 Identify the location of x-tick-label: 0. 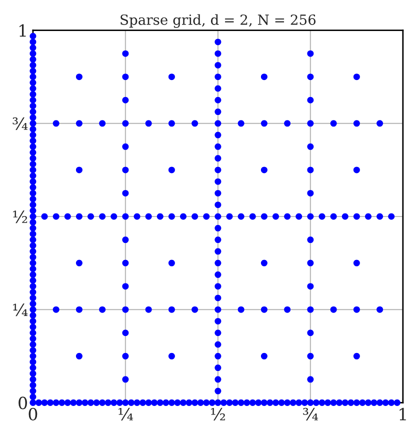
(33, 414).